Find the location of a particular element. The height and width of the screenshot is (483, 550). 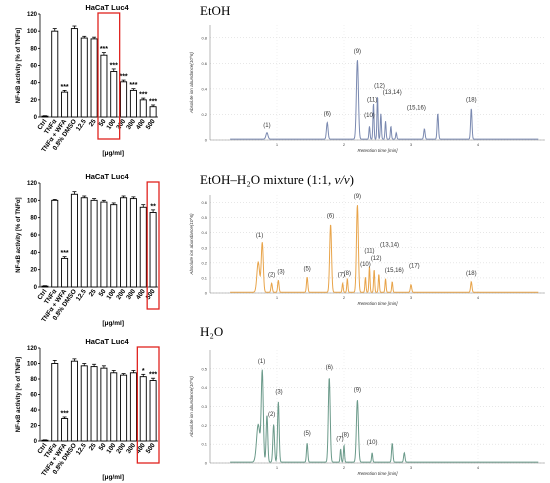

section-title-mixture: EtOH–H₂O mixture (1:1, v/v) is located at coordinates (277, 179).